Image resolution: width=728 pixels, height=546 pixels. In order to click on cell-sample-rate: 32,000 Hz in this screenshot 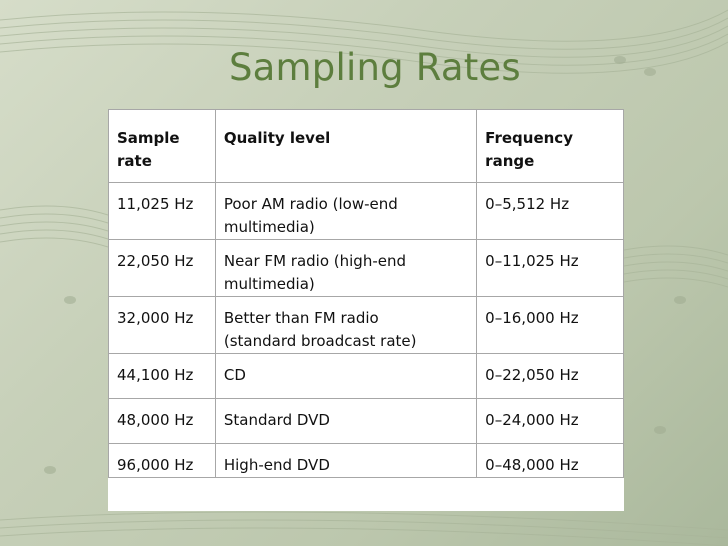, I will do `click(162, 325)`.